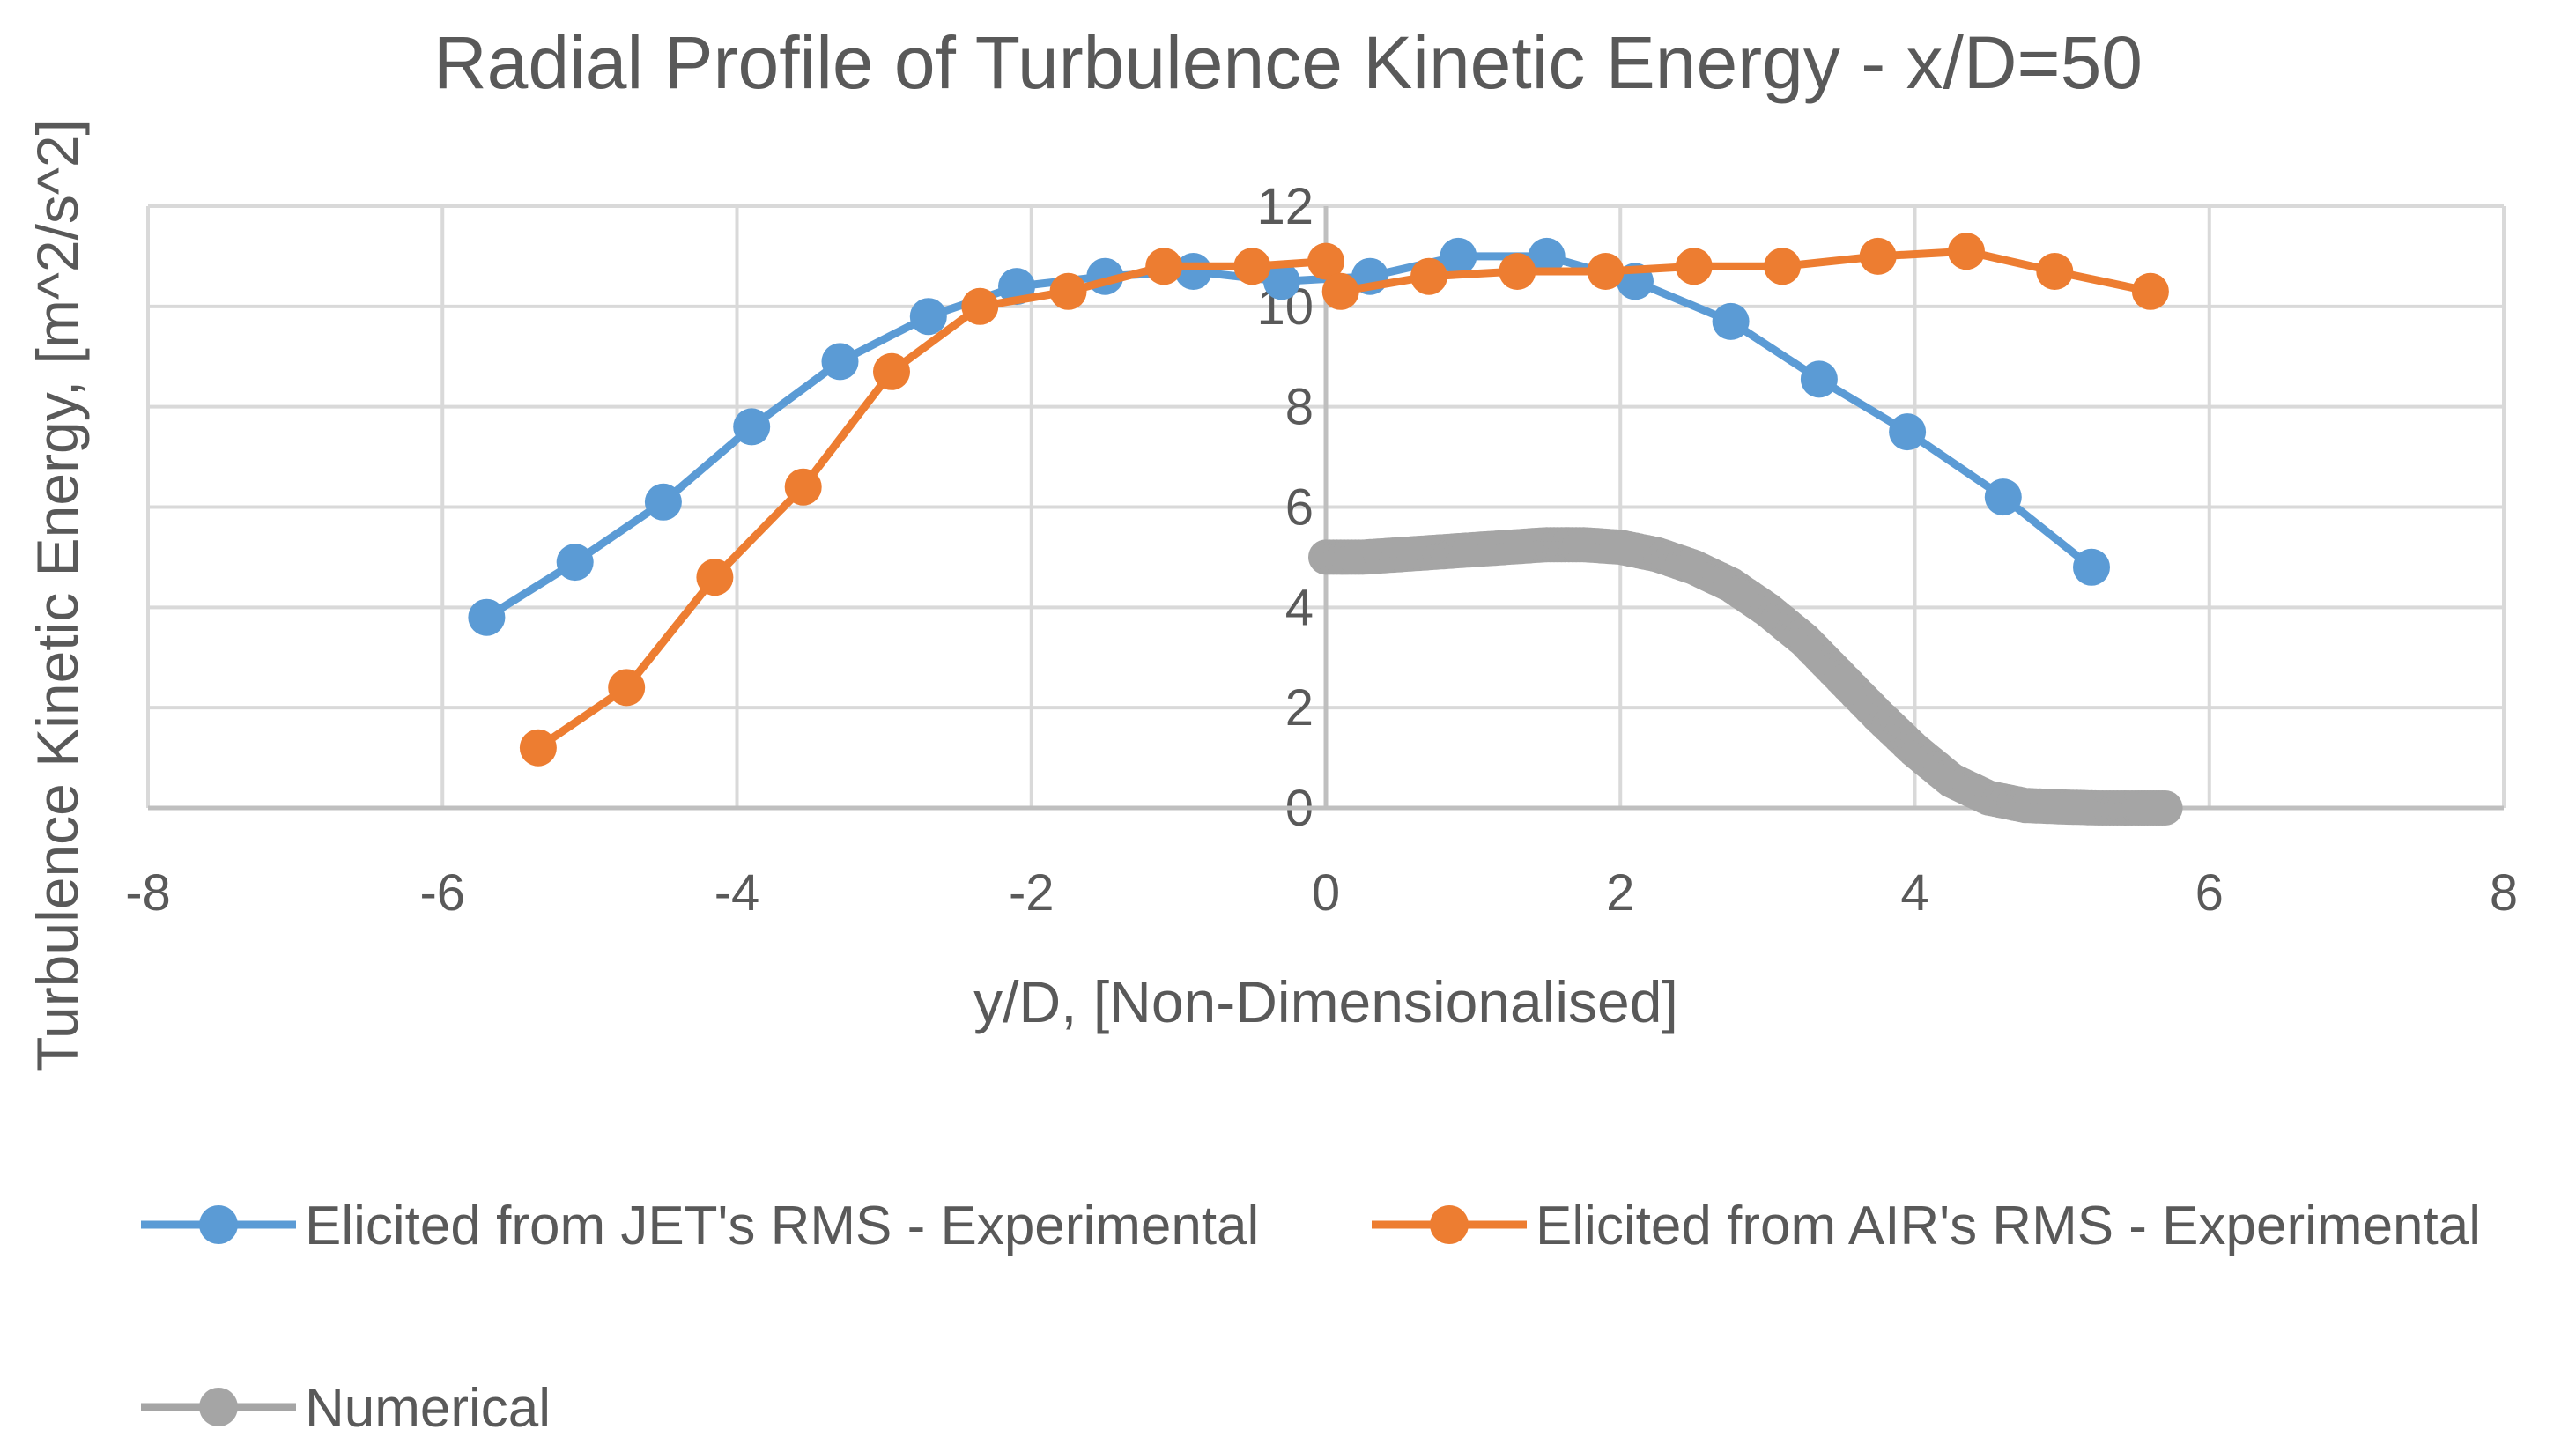 The width and height of the screenshot is (2576, 1452). What do you see at coordinates (58, 595) in the screenshot?
I see `y-axis-title: Turbulence Kinetic Energy, [m^2/s^2]` at bounding box center [58, 595].